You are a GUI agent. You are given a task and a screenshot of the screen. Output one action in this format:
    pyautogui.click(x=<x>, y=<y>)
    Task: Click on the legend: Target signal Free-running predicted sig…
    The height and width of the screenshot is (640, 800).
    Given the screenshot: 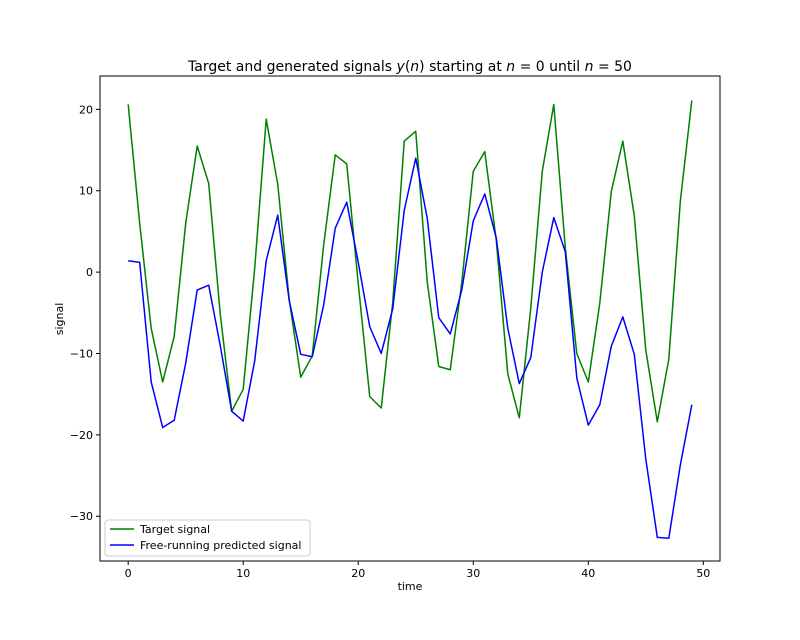 What is the action you would take?
    pyautogui.click(x=207, y=538)
    